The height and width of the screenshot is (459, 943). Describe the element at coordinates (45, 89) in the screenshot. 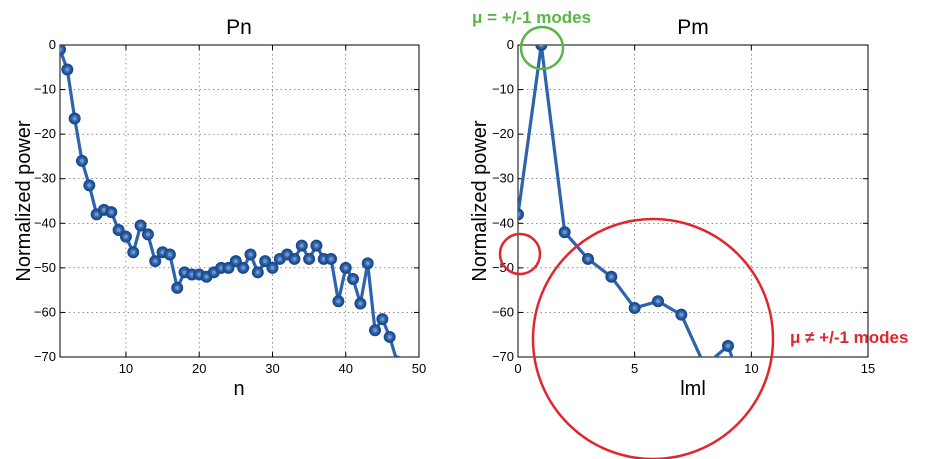

I see `pn-y-tick-label: −10` at that location.